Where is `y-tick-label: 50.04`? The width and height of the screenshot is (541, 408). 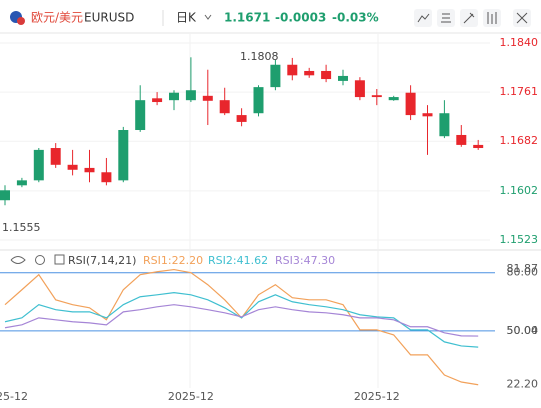 y-tick-label: 50.04 is located at coordinates (523, 330).